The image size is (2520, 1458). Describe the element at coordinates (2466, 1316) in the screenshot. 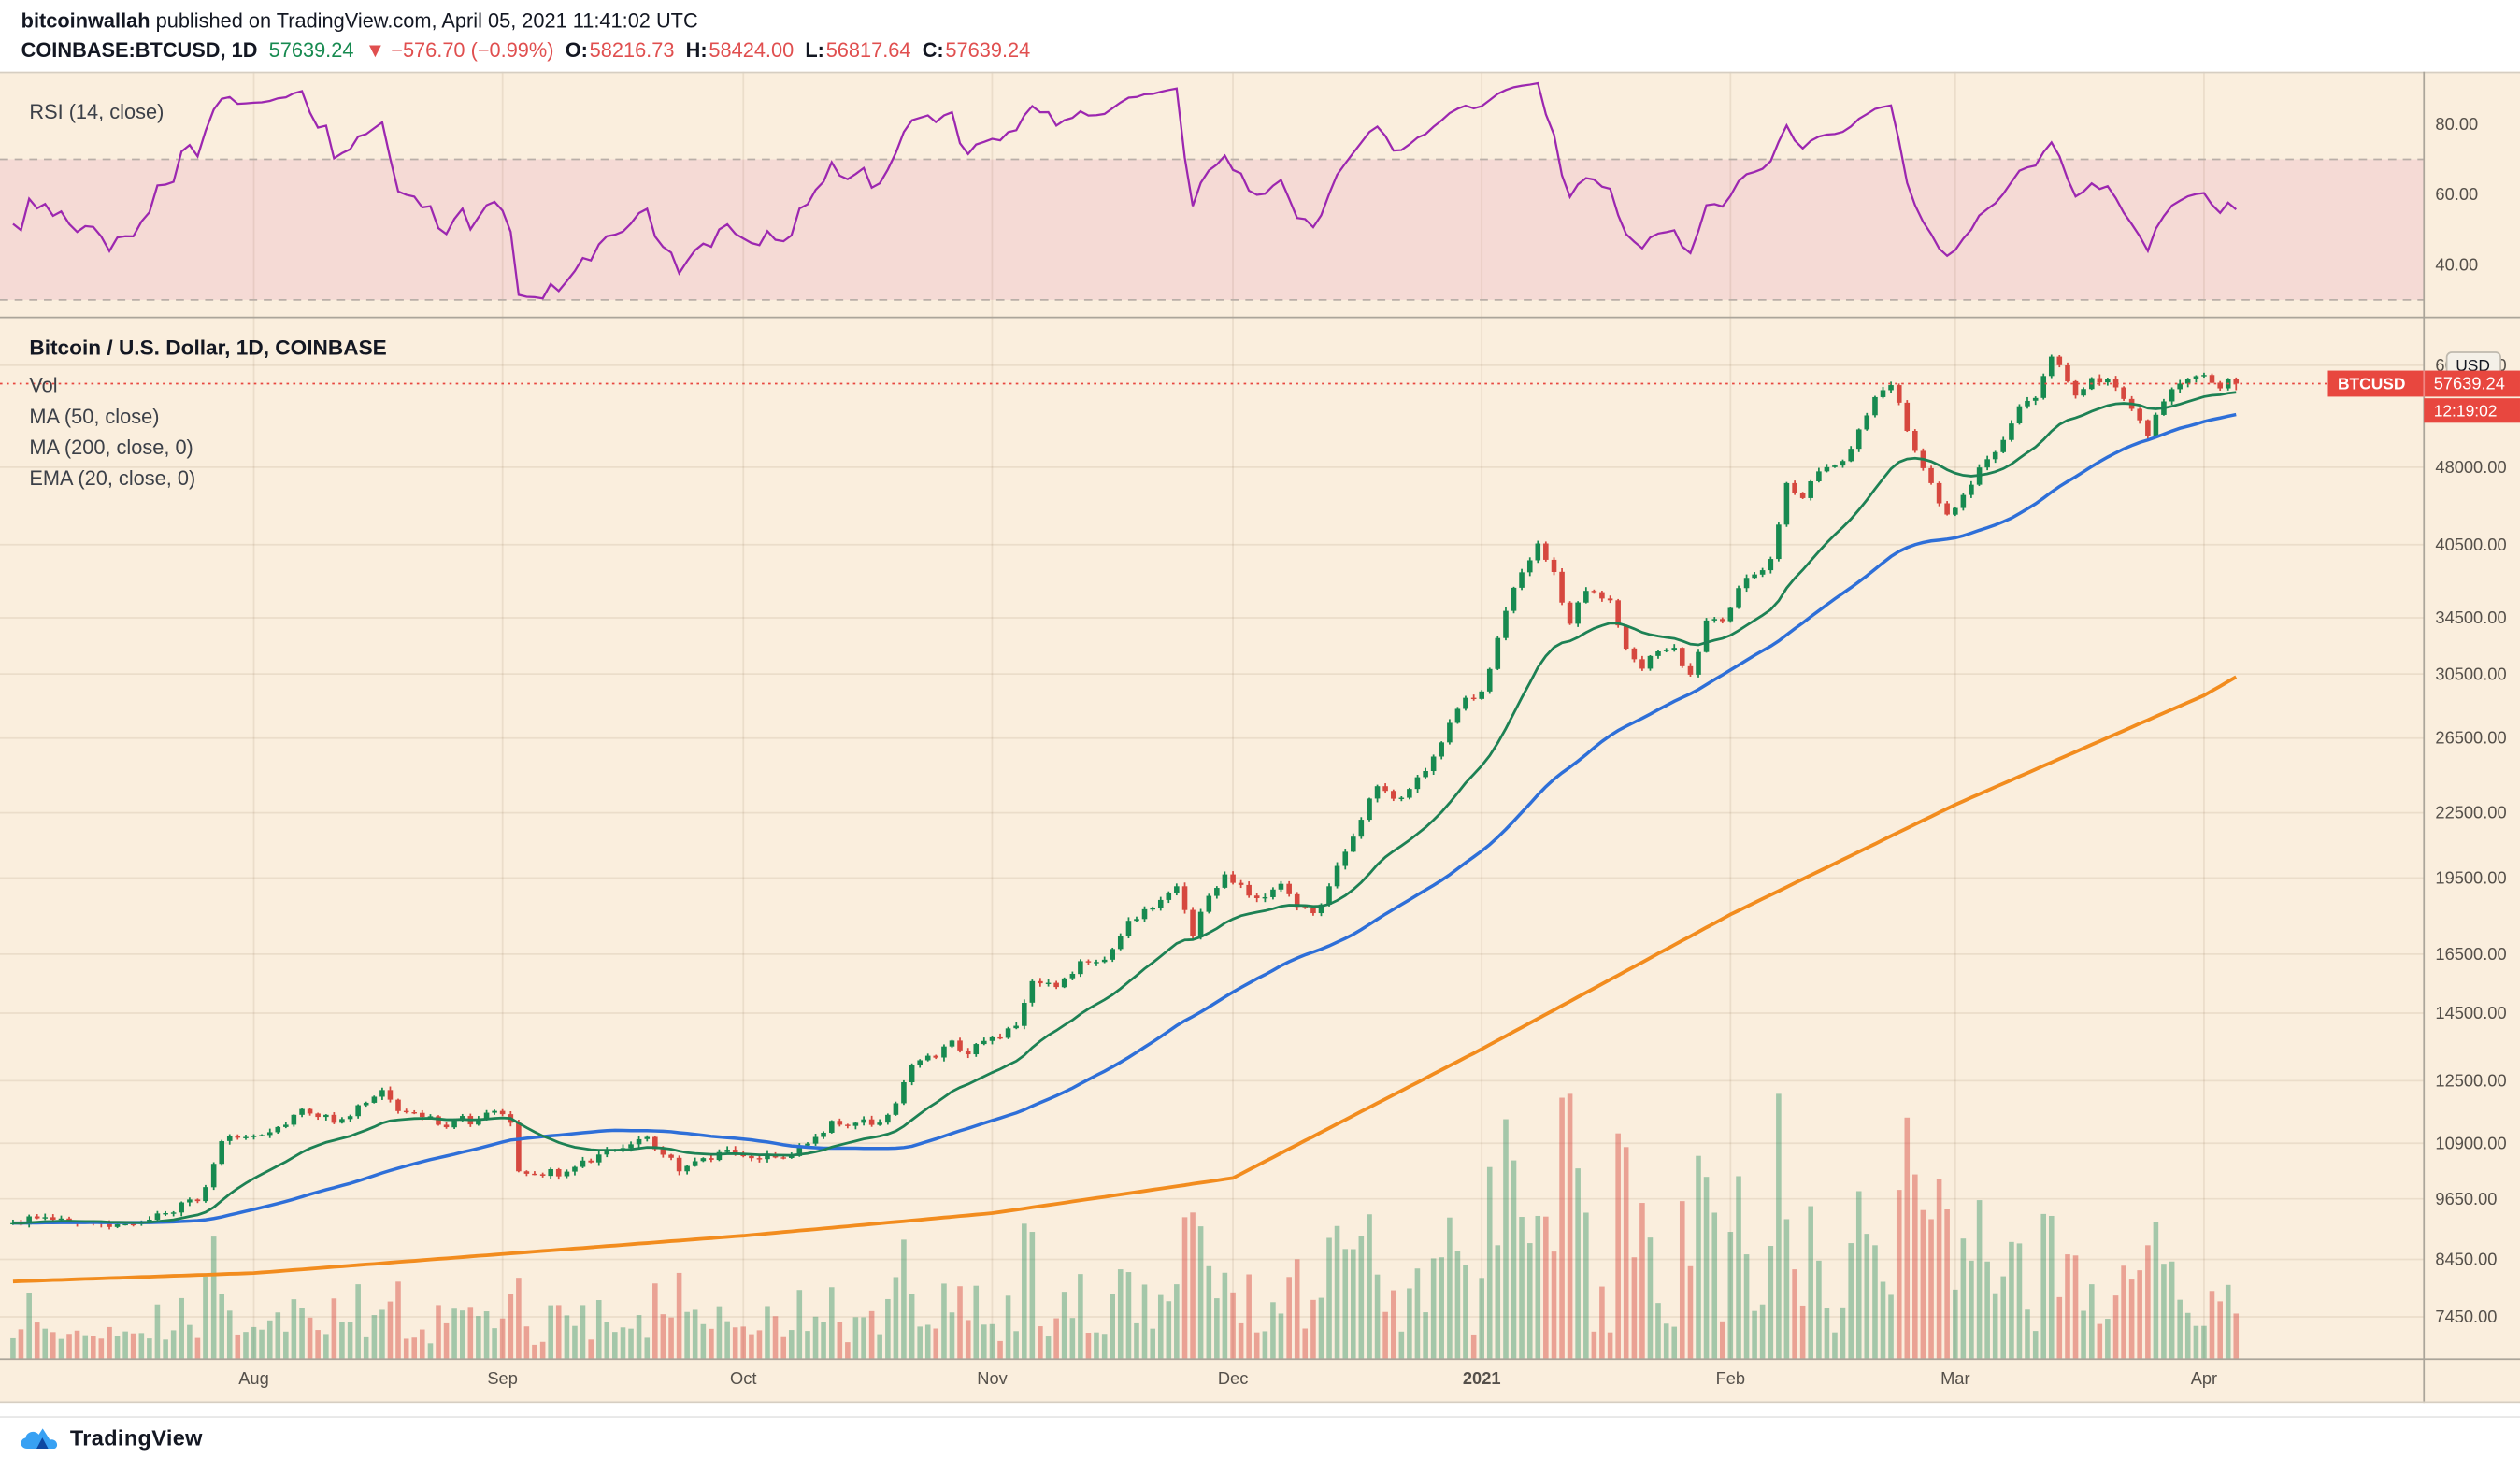

I see `price-axis-label: 7450.00` at that location.